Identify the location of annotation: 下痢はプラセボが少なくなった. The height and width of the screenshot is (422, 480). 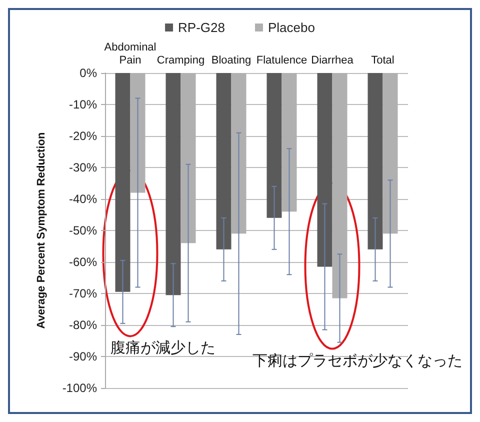
(357, 360).